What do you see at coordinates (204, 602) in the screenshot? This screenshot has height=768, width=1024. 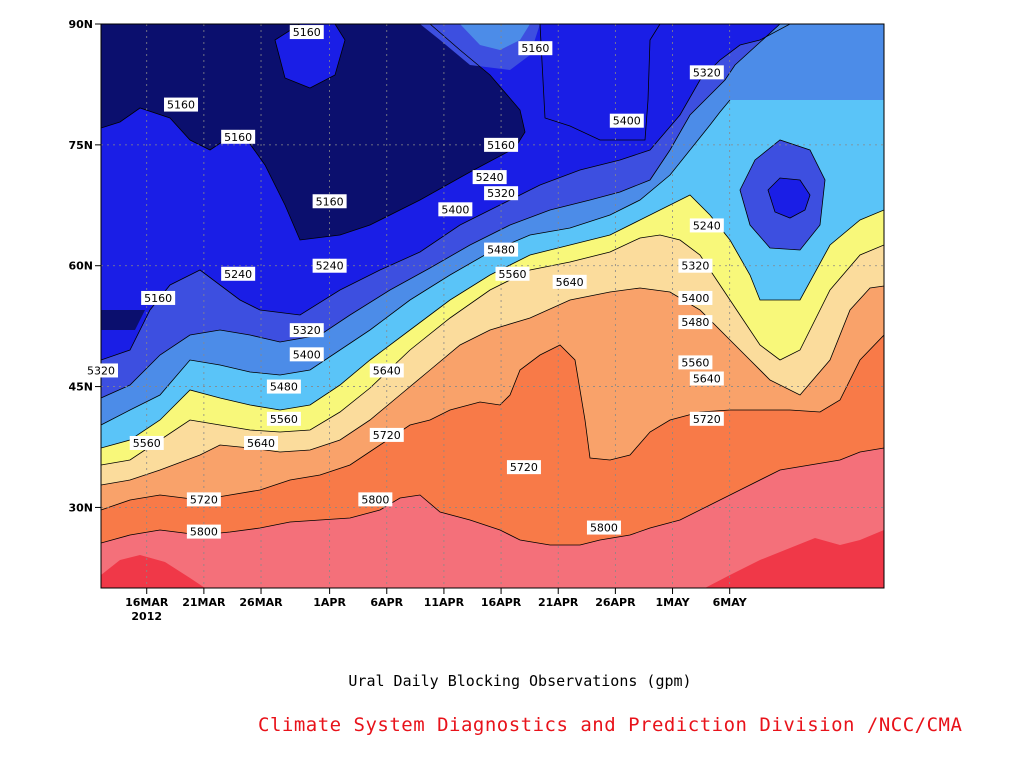 I see `x-tick-label: 21MAR` at bounding box center [204, 602].